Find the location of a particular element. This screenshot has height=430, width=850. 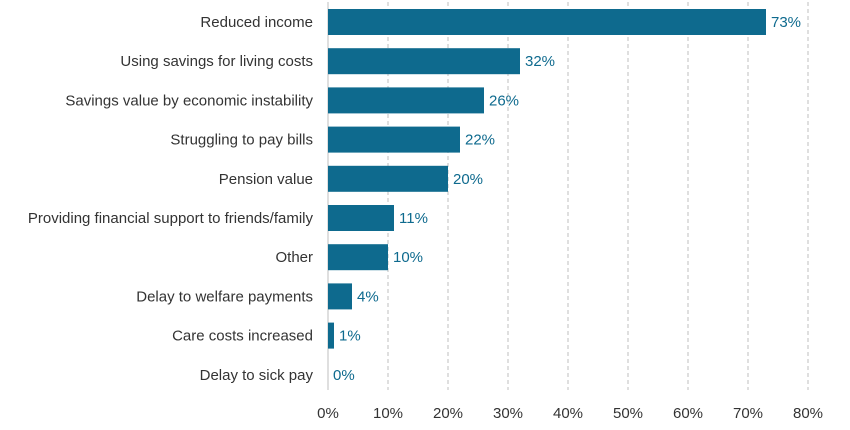

value-label: 11% is located at coordinates (413, 218).